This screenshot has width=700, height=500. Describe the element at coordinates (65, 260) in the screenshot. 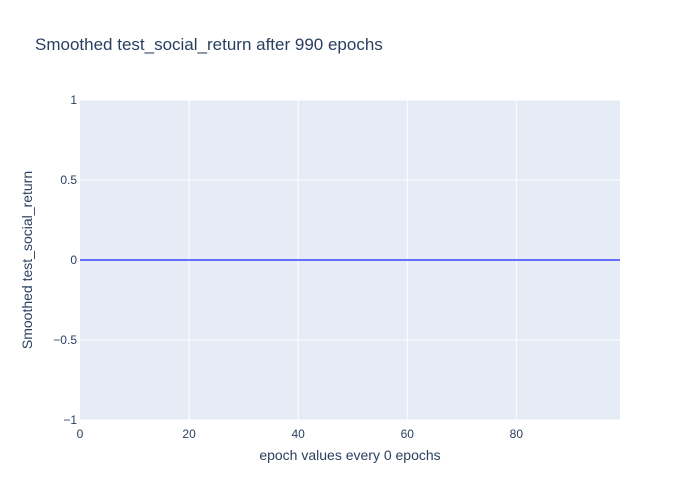

I see `y-axis: −1 −0.5 0 0.5 1` at that location.